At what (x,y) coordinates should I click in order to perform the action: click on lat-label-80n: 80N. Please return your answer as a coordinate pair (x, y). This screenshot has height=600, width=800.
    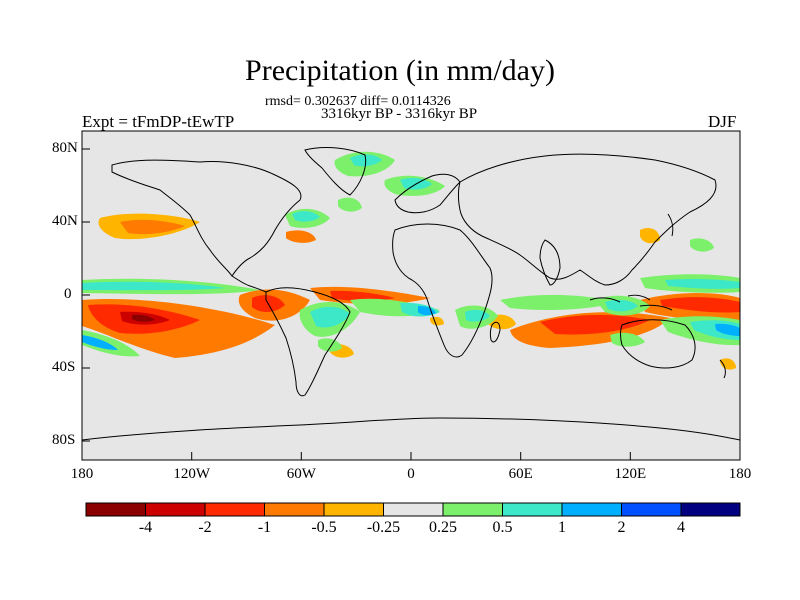
    Looking at the image, I should click on (65, 148).